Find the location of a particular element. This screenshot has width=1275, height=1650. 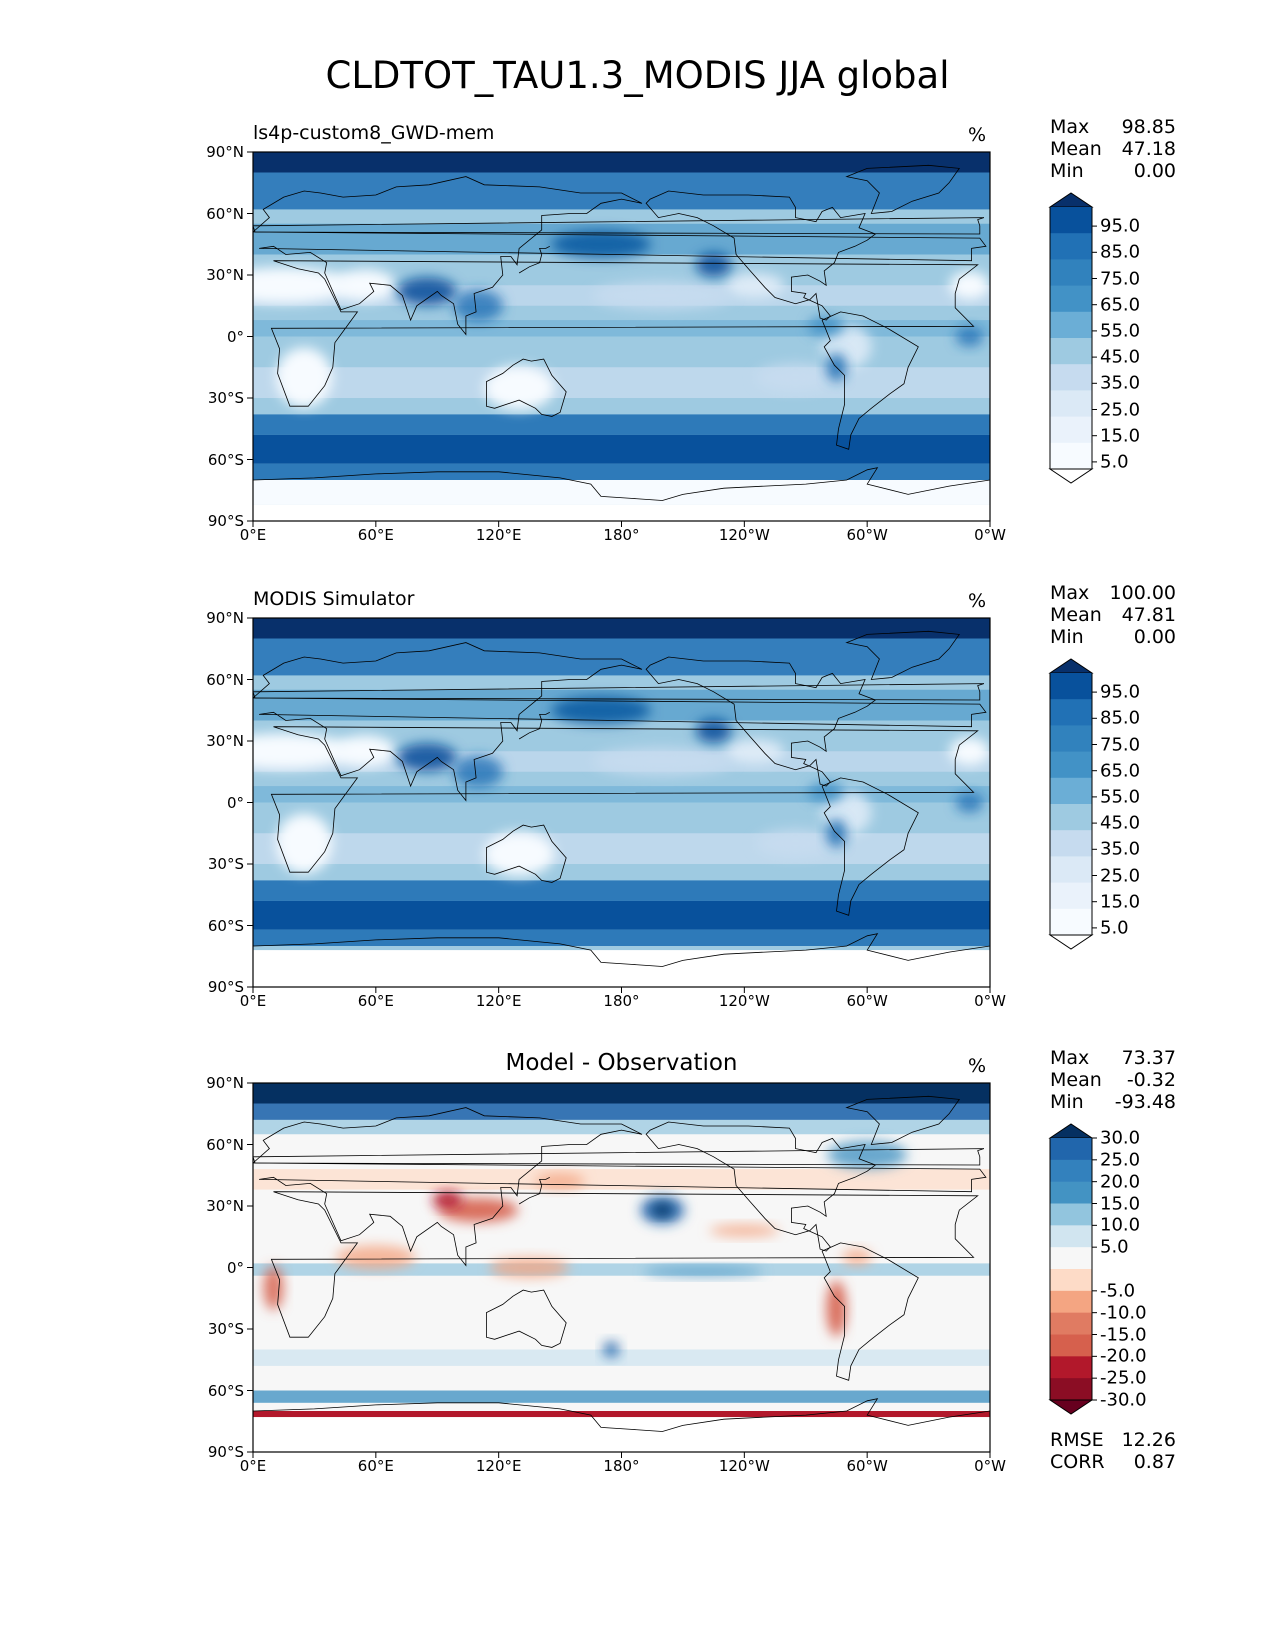

mean-value: -0.32 is located at coordinates (1151, 1080).